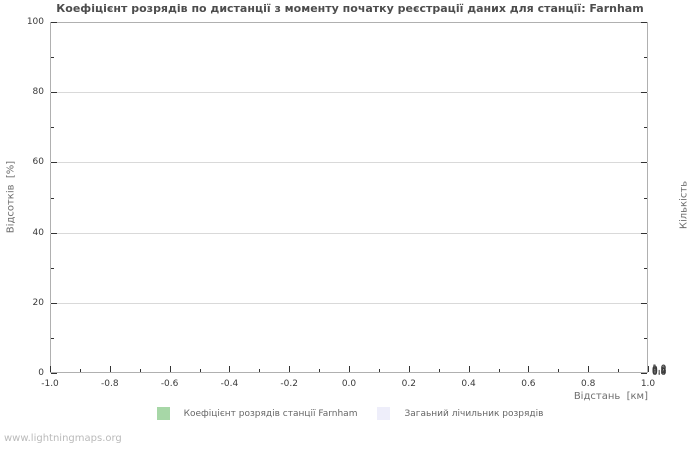  Describe the element at coordinates (163, 413) in the screenshot. I see `legend-swatch-green` at that location.